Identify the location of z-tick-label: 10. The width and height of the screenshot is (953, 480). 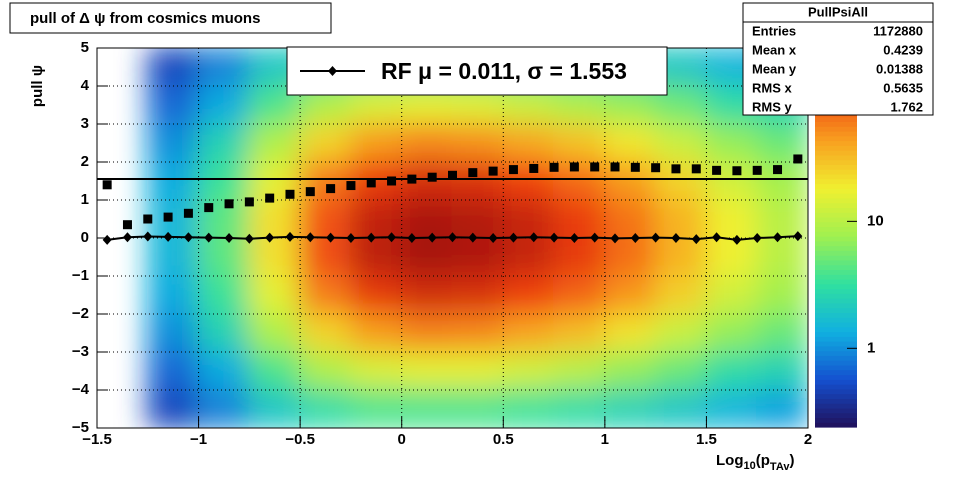
(875, 220).